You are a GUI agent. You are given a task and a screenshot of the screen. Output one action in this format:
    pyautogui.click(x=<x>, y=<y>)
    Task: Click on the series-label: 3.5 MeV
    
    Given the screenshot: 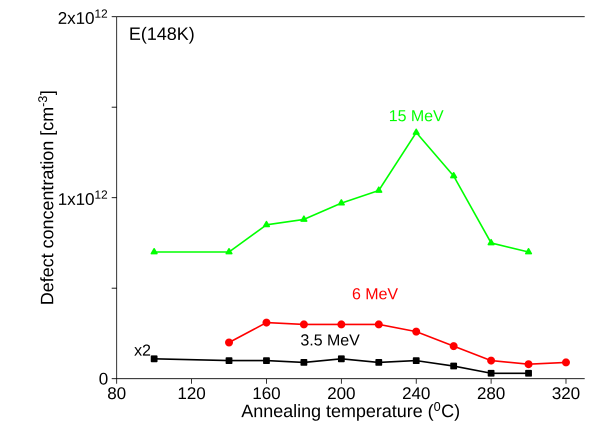 What is the action you would take?
    pyautogui.click(x=330, y=340)
    